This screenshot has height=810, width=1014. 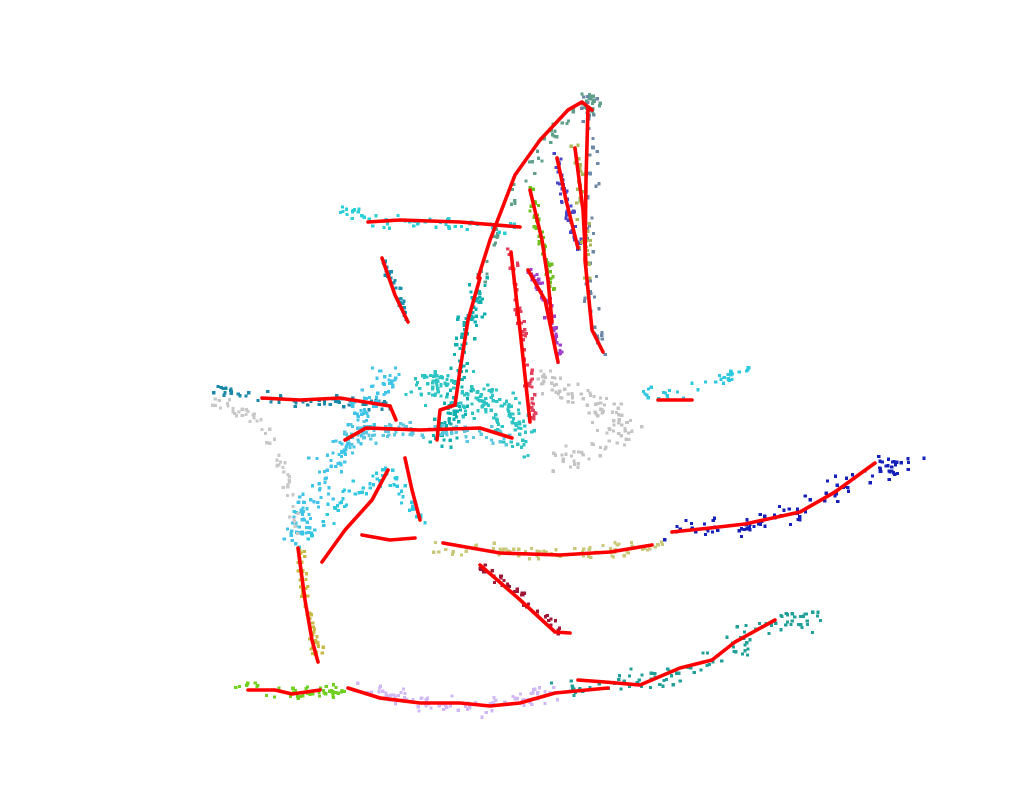 I want to click on skeleton-seat-front-line, so click(x=428, y=434).